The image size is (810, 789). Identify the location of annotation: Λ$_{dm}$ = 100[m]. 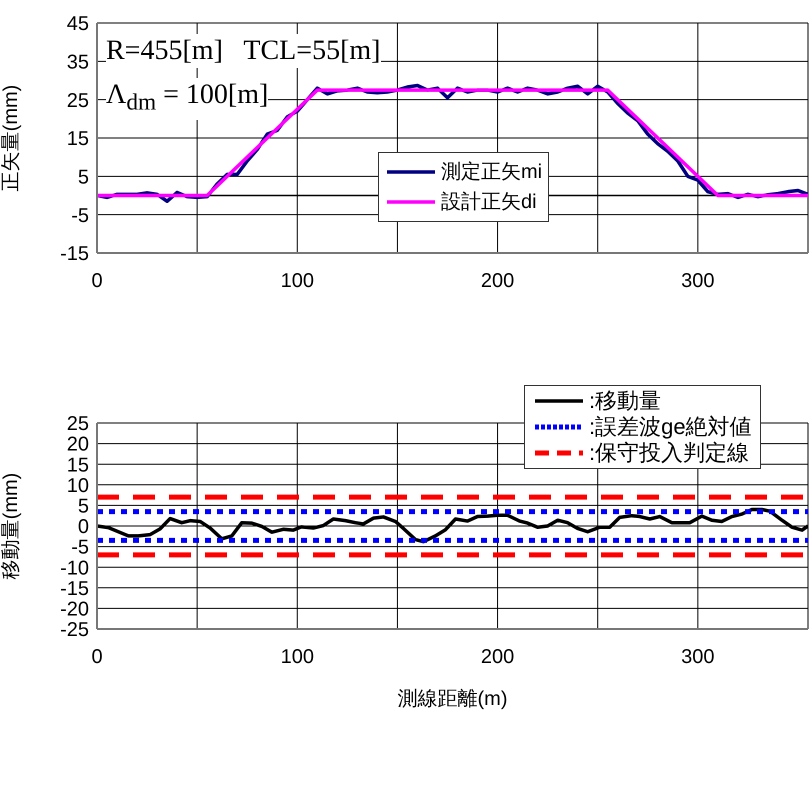
(187, 99).